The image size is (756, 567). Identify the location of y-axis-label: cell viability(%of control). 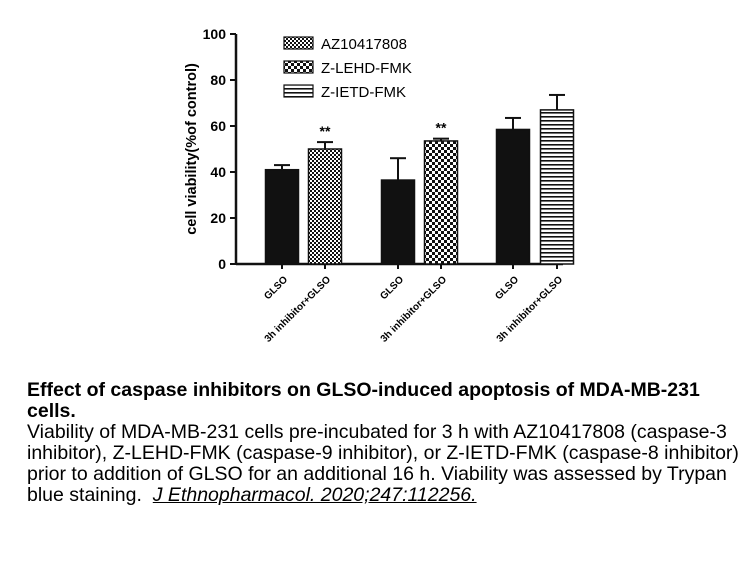
(192, 149).